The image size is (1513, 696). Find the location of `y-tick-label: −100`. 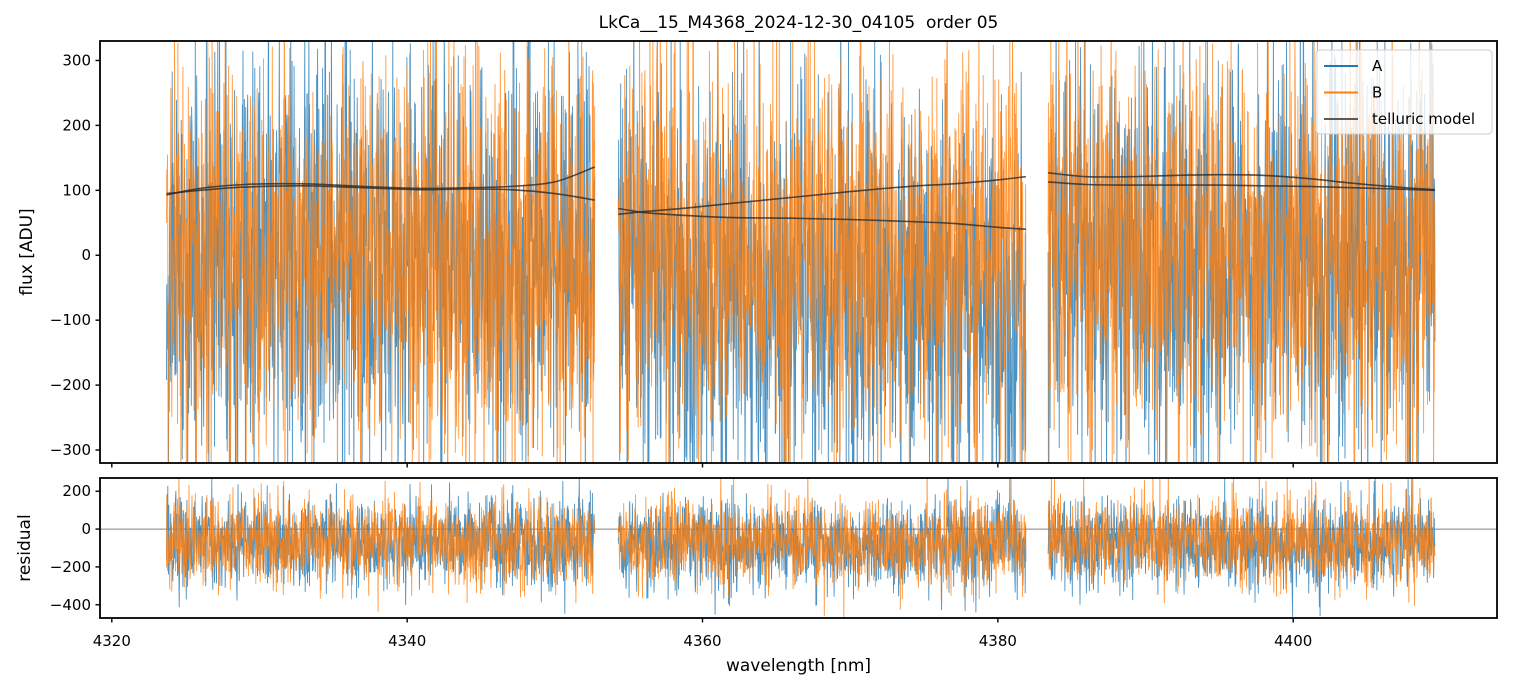

y-tick-label: −100 is located at coordinates (70, 320).